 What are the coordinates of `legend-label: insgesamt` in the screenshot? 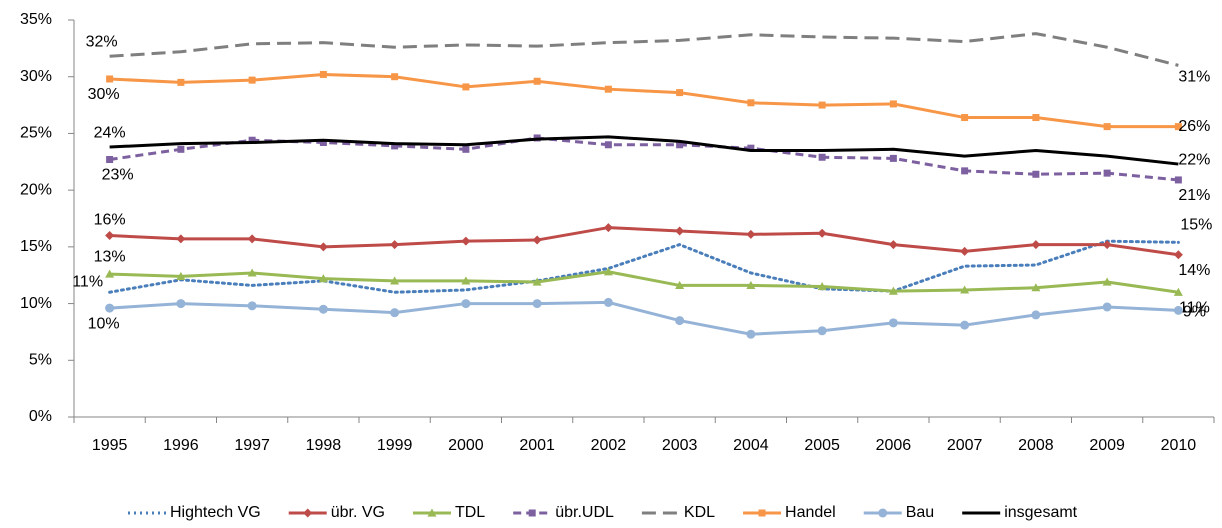 It's located at (1040, 512).